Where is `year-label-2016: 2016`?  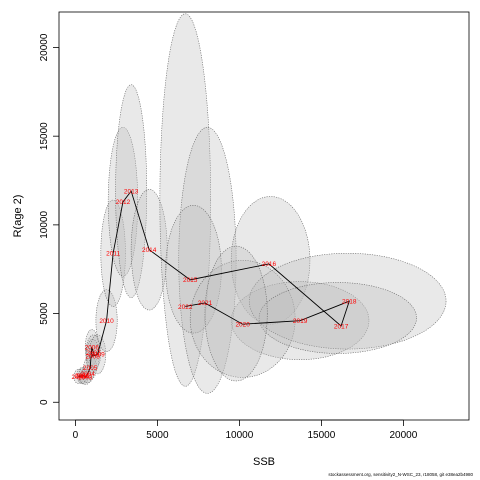 year-label-2016: 2016 is located at coordinates (269, 264).